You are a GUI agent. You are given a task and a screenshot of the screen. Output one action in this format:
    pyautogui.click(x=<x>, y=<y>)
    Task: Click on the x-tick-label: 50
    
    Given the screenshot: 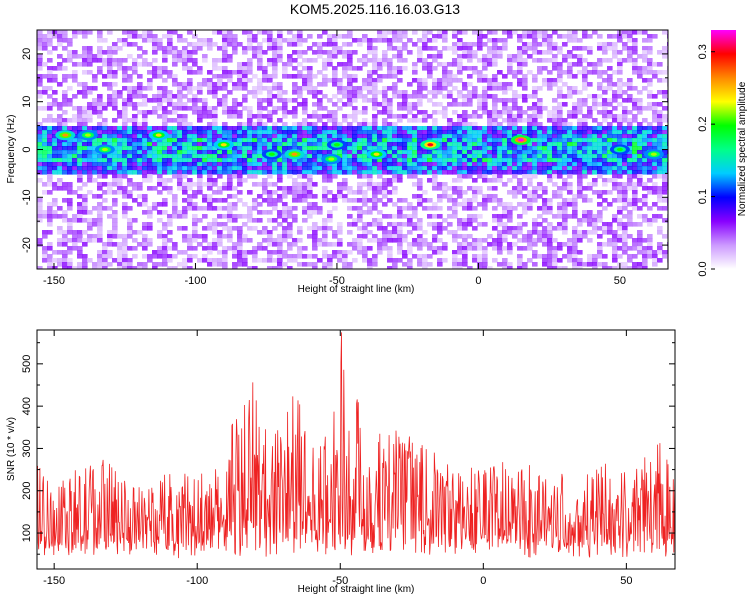 What is the action you would take?
    pyautogui.click(x=620, y=281)
    